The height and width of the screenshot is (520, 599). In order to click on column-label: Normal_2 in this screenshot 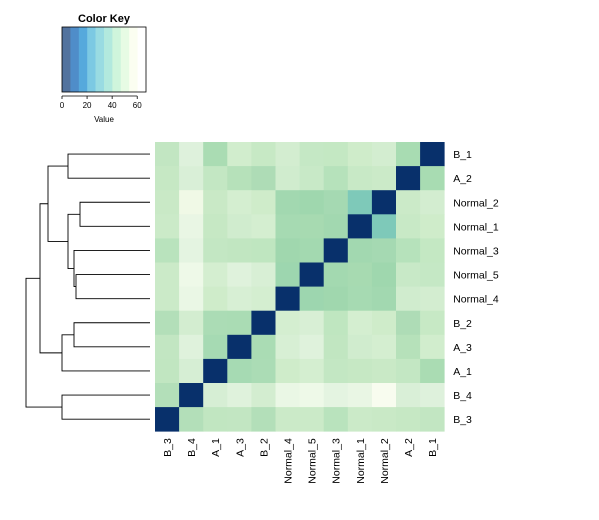, I will do `click(385, 461)`.